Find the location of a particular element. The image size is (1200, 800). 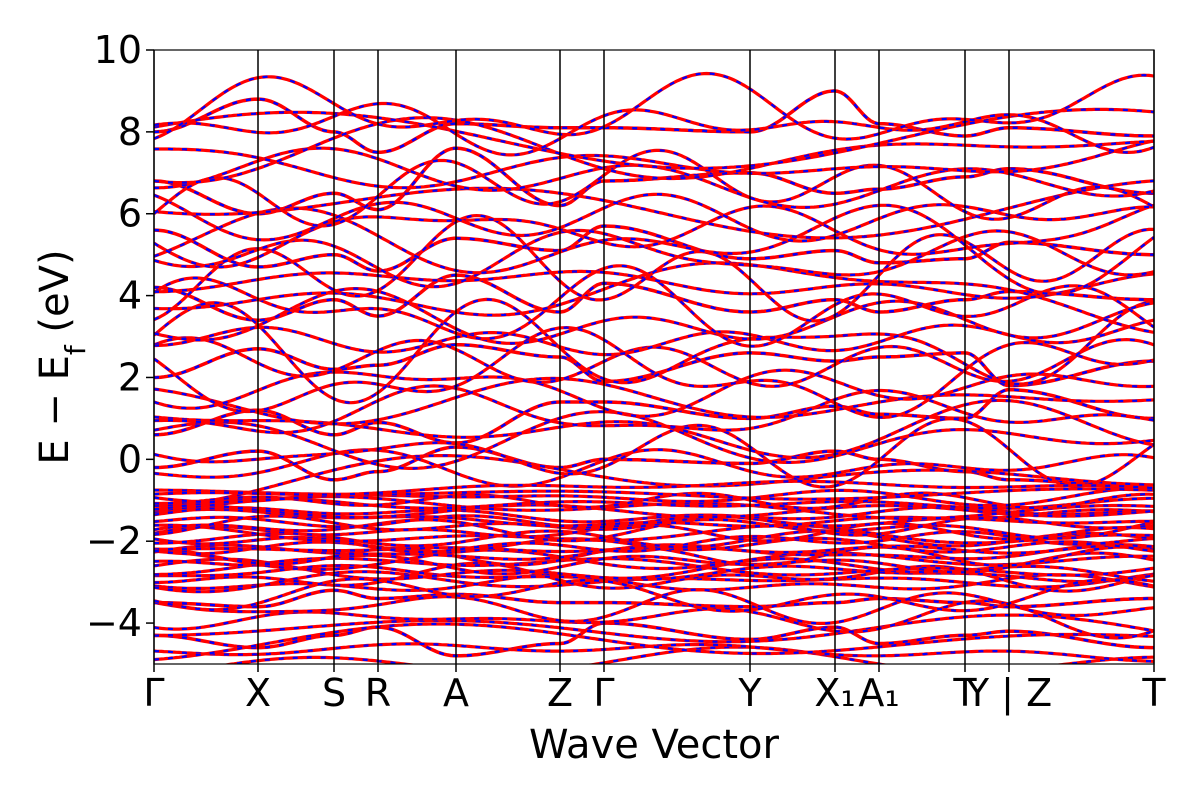

band-line-red-c26 is located at coordinates (654, 138).